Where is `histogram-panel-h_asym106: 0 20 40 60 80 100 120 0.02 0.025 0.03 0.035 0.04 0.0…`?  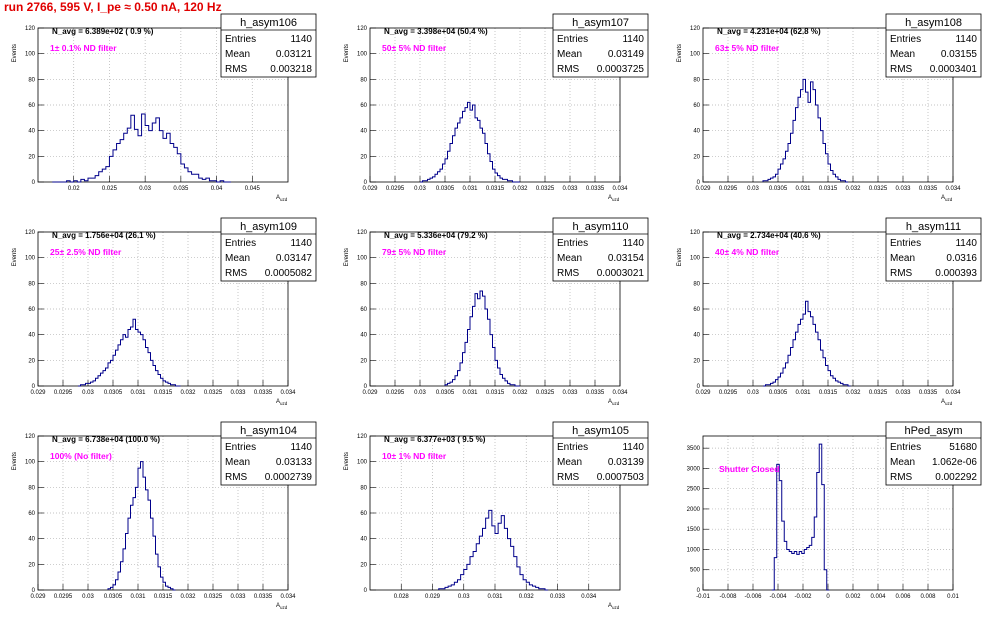
histogram-panel-h_asym106: 0 20 40 60 80 100 120 0.02 0.025 0.03 0.035 0.04 0.0… is located at coordinates (164, 107).